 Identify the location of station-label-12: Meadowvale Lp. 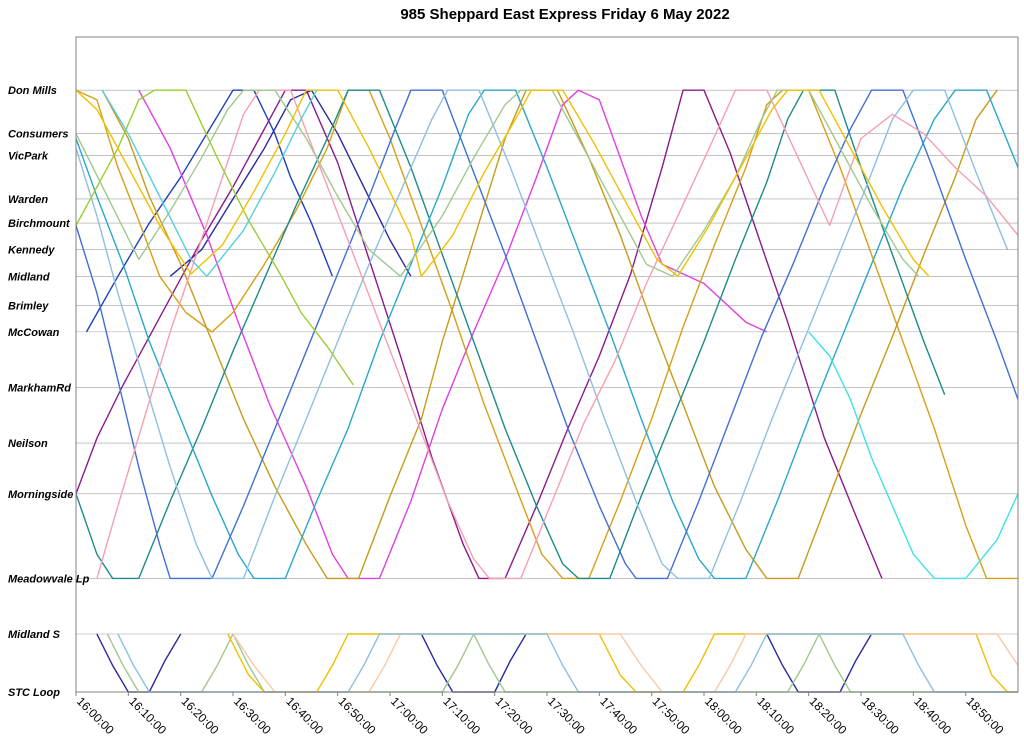
(49, 579).